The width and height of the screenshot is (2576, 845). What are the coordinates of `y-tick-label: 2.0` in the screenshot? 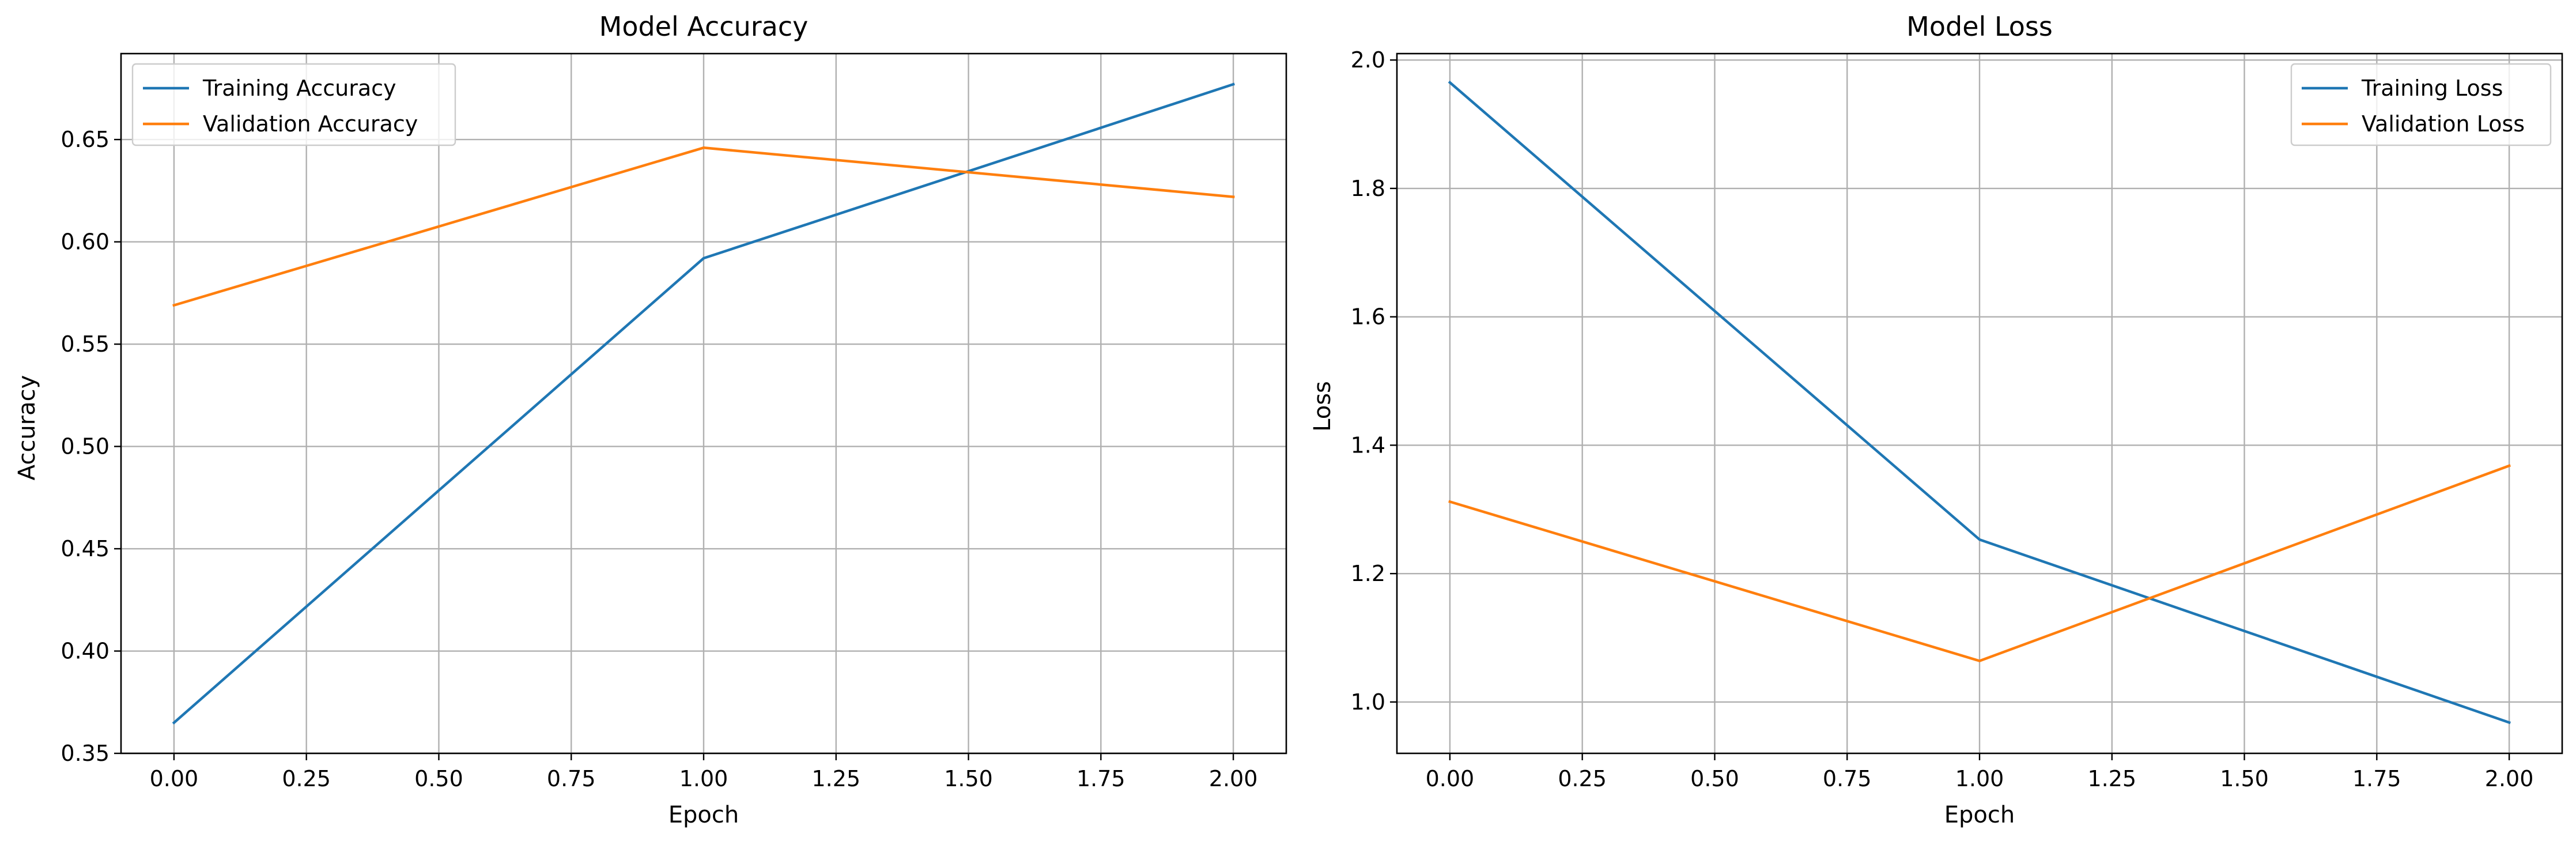 It's located at (1368, 60).